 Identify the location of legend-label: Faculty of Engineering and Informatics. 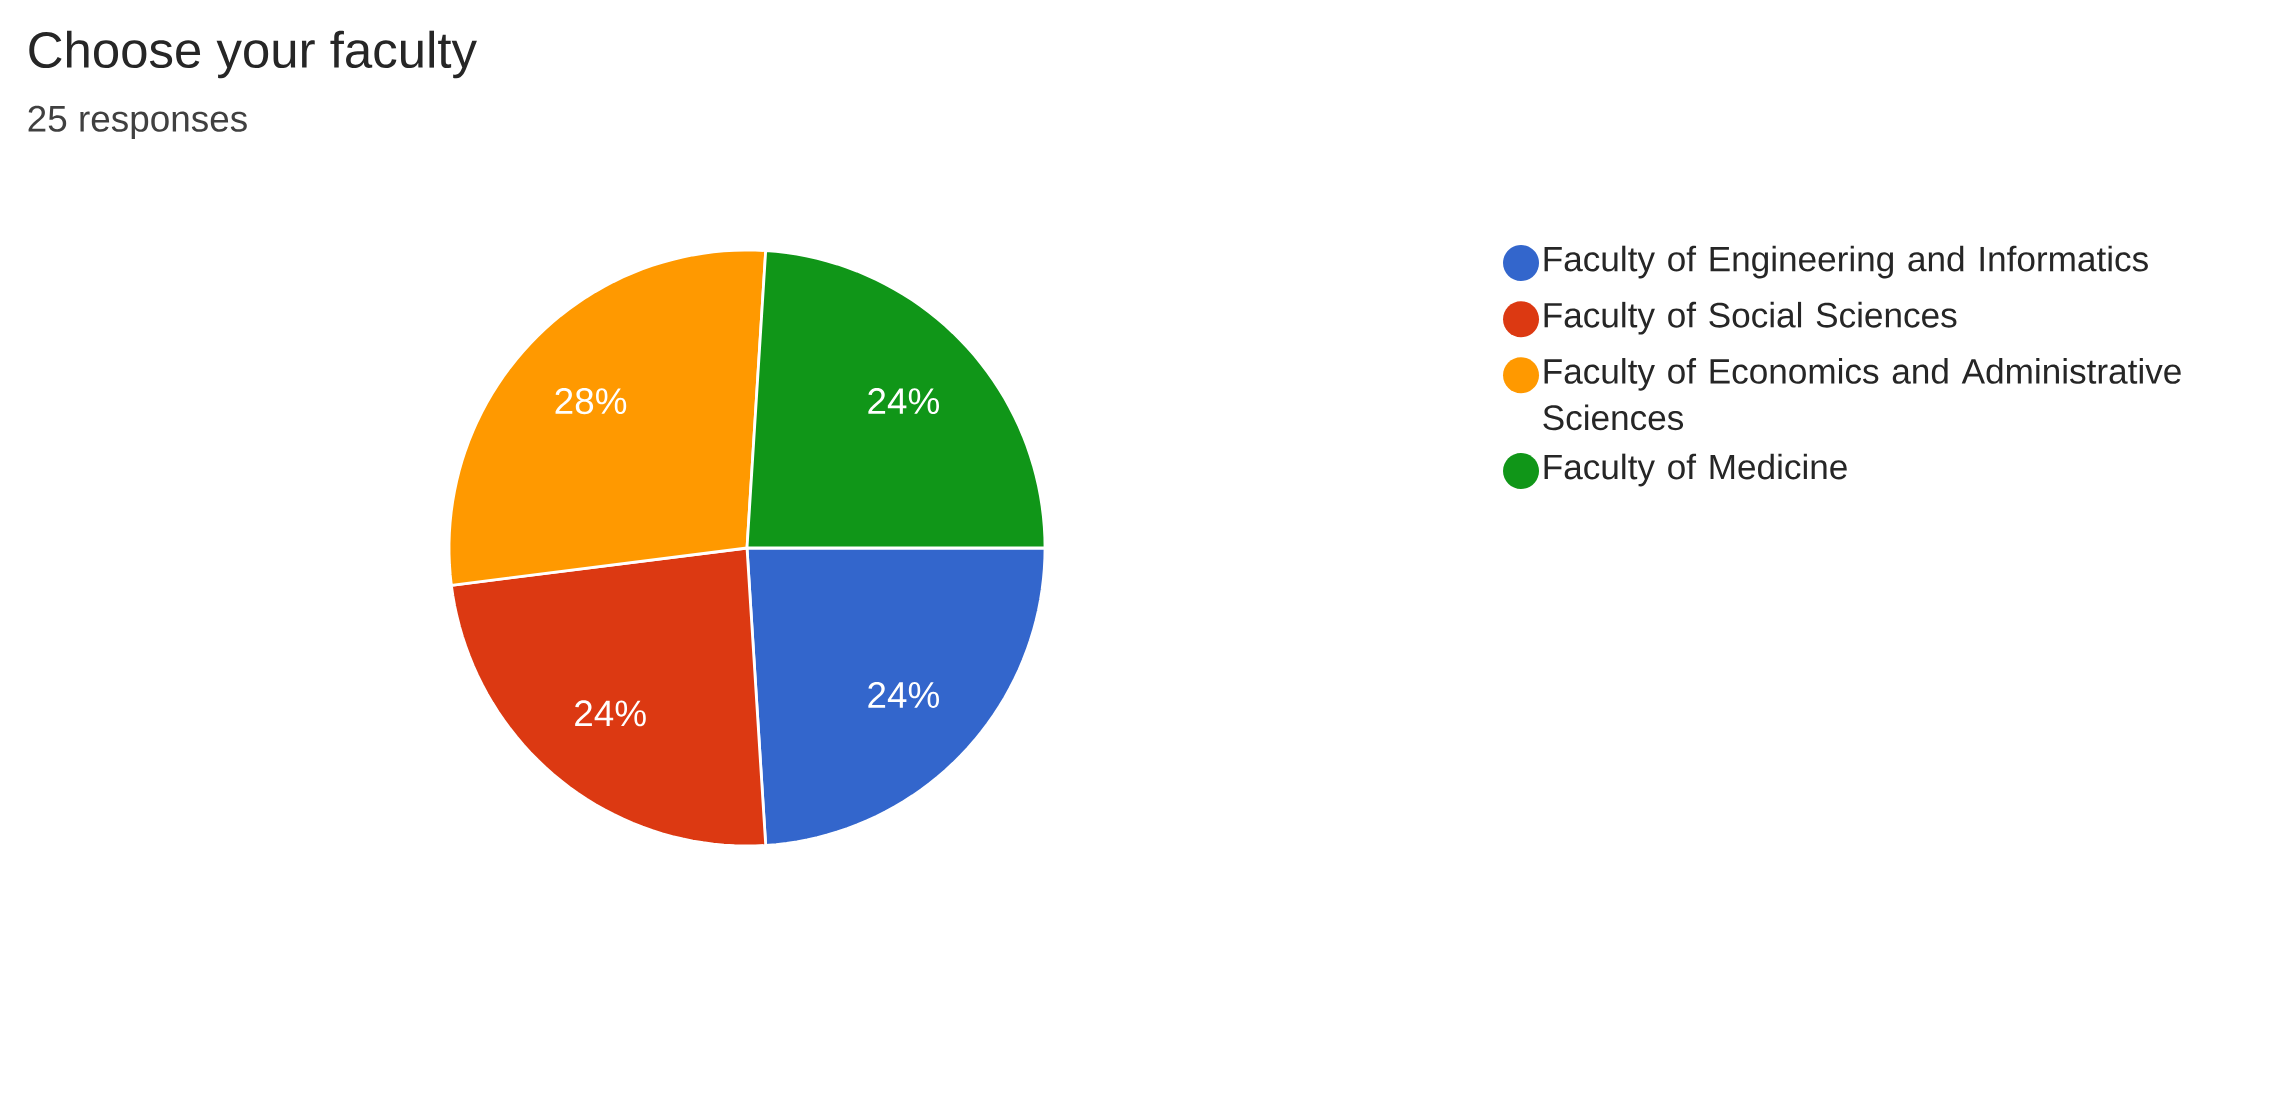
(1846, 262).